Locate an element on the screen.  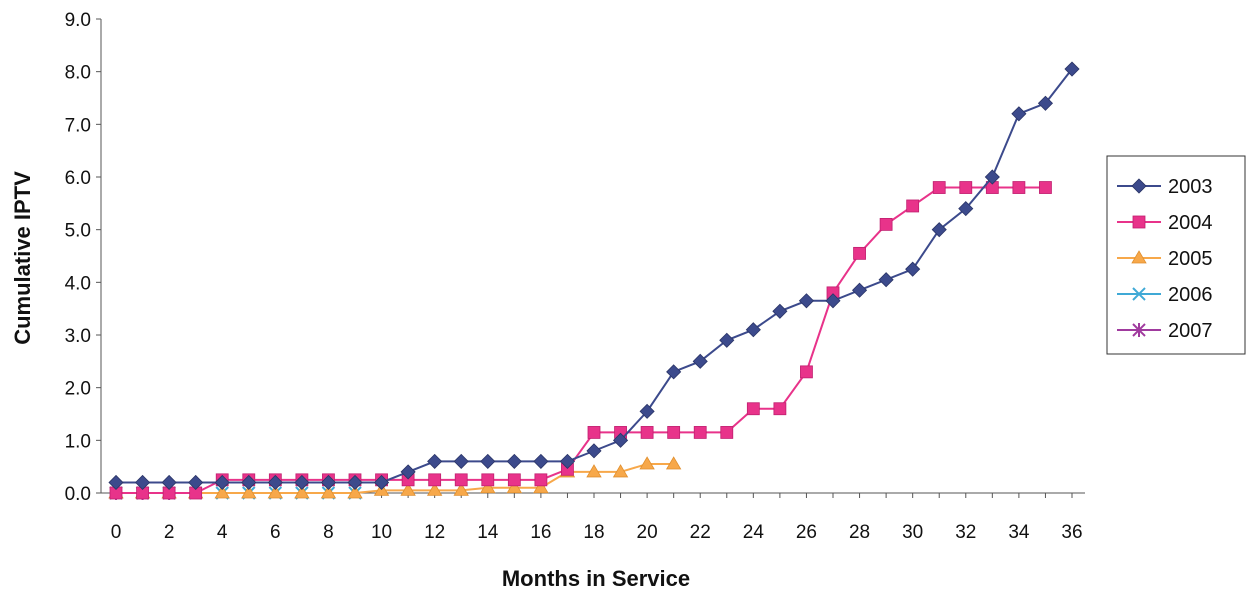
legend-box is located at coordinates (1176, 255).